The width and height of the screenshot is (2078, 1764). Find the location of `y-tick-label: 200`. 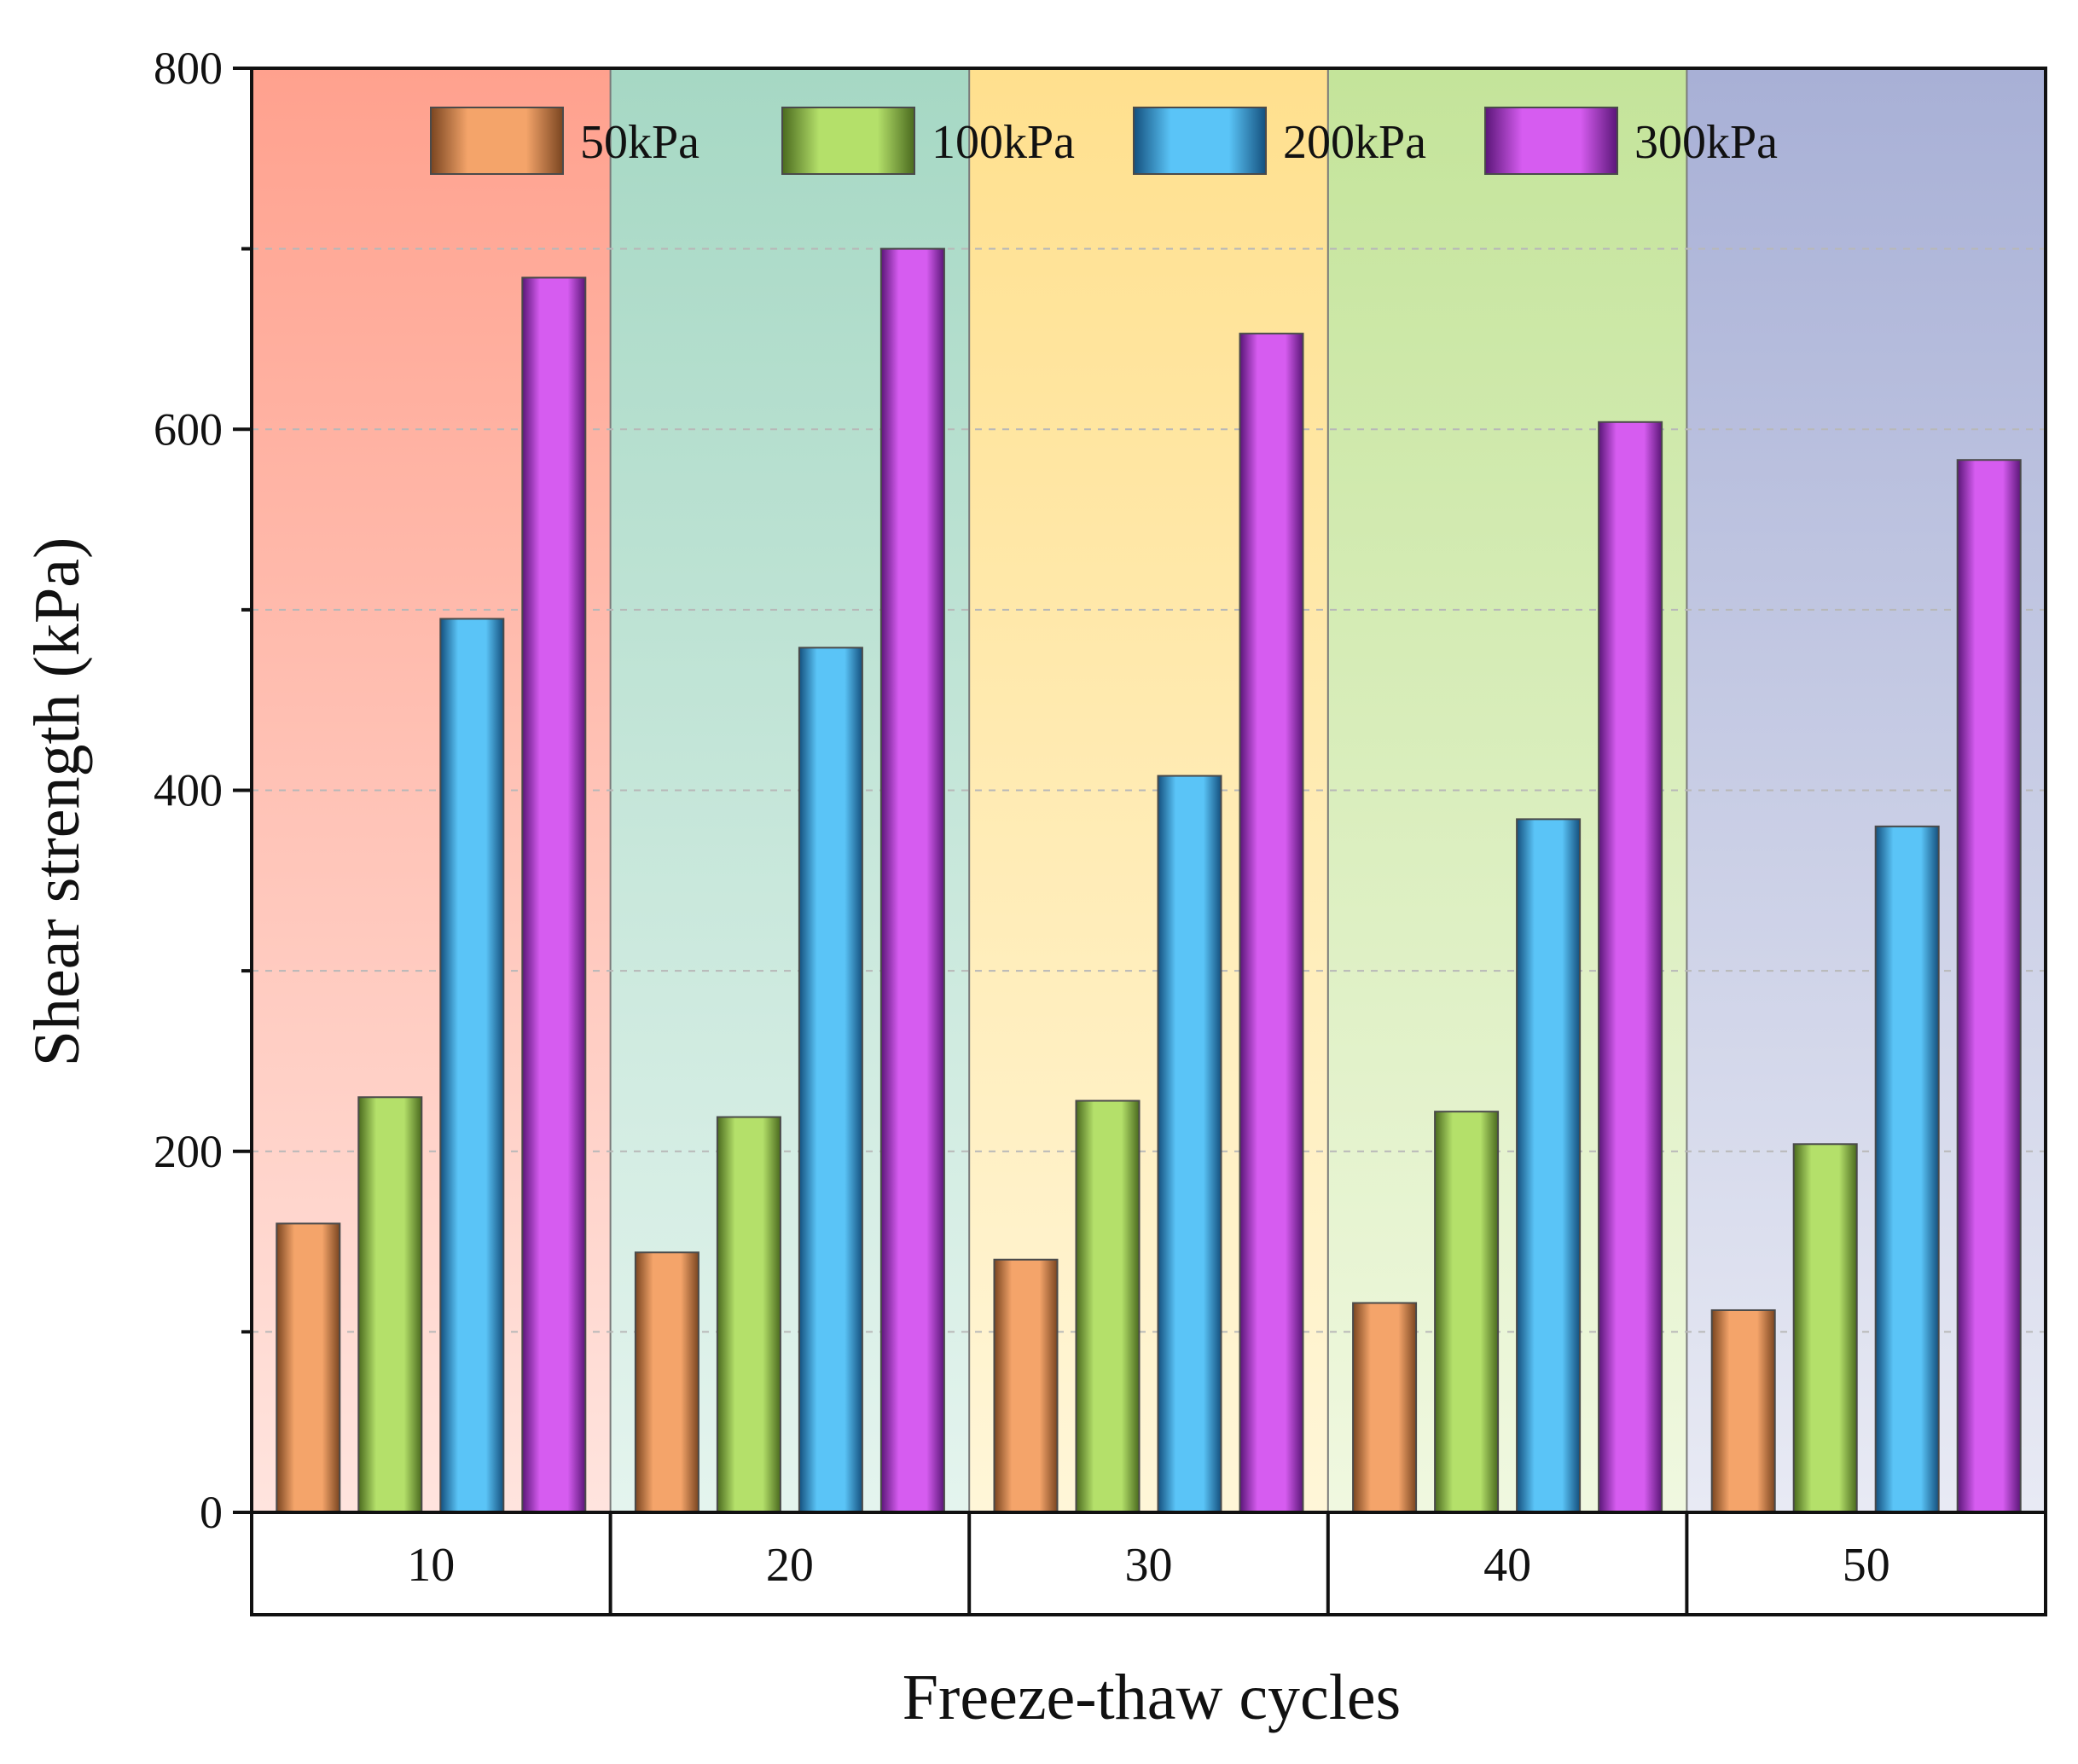

y-tick-label: 200 is located at coordinates (188, 1151).